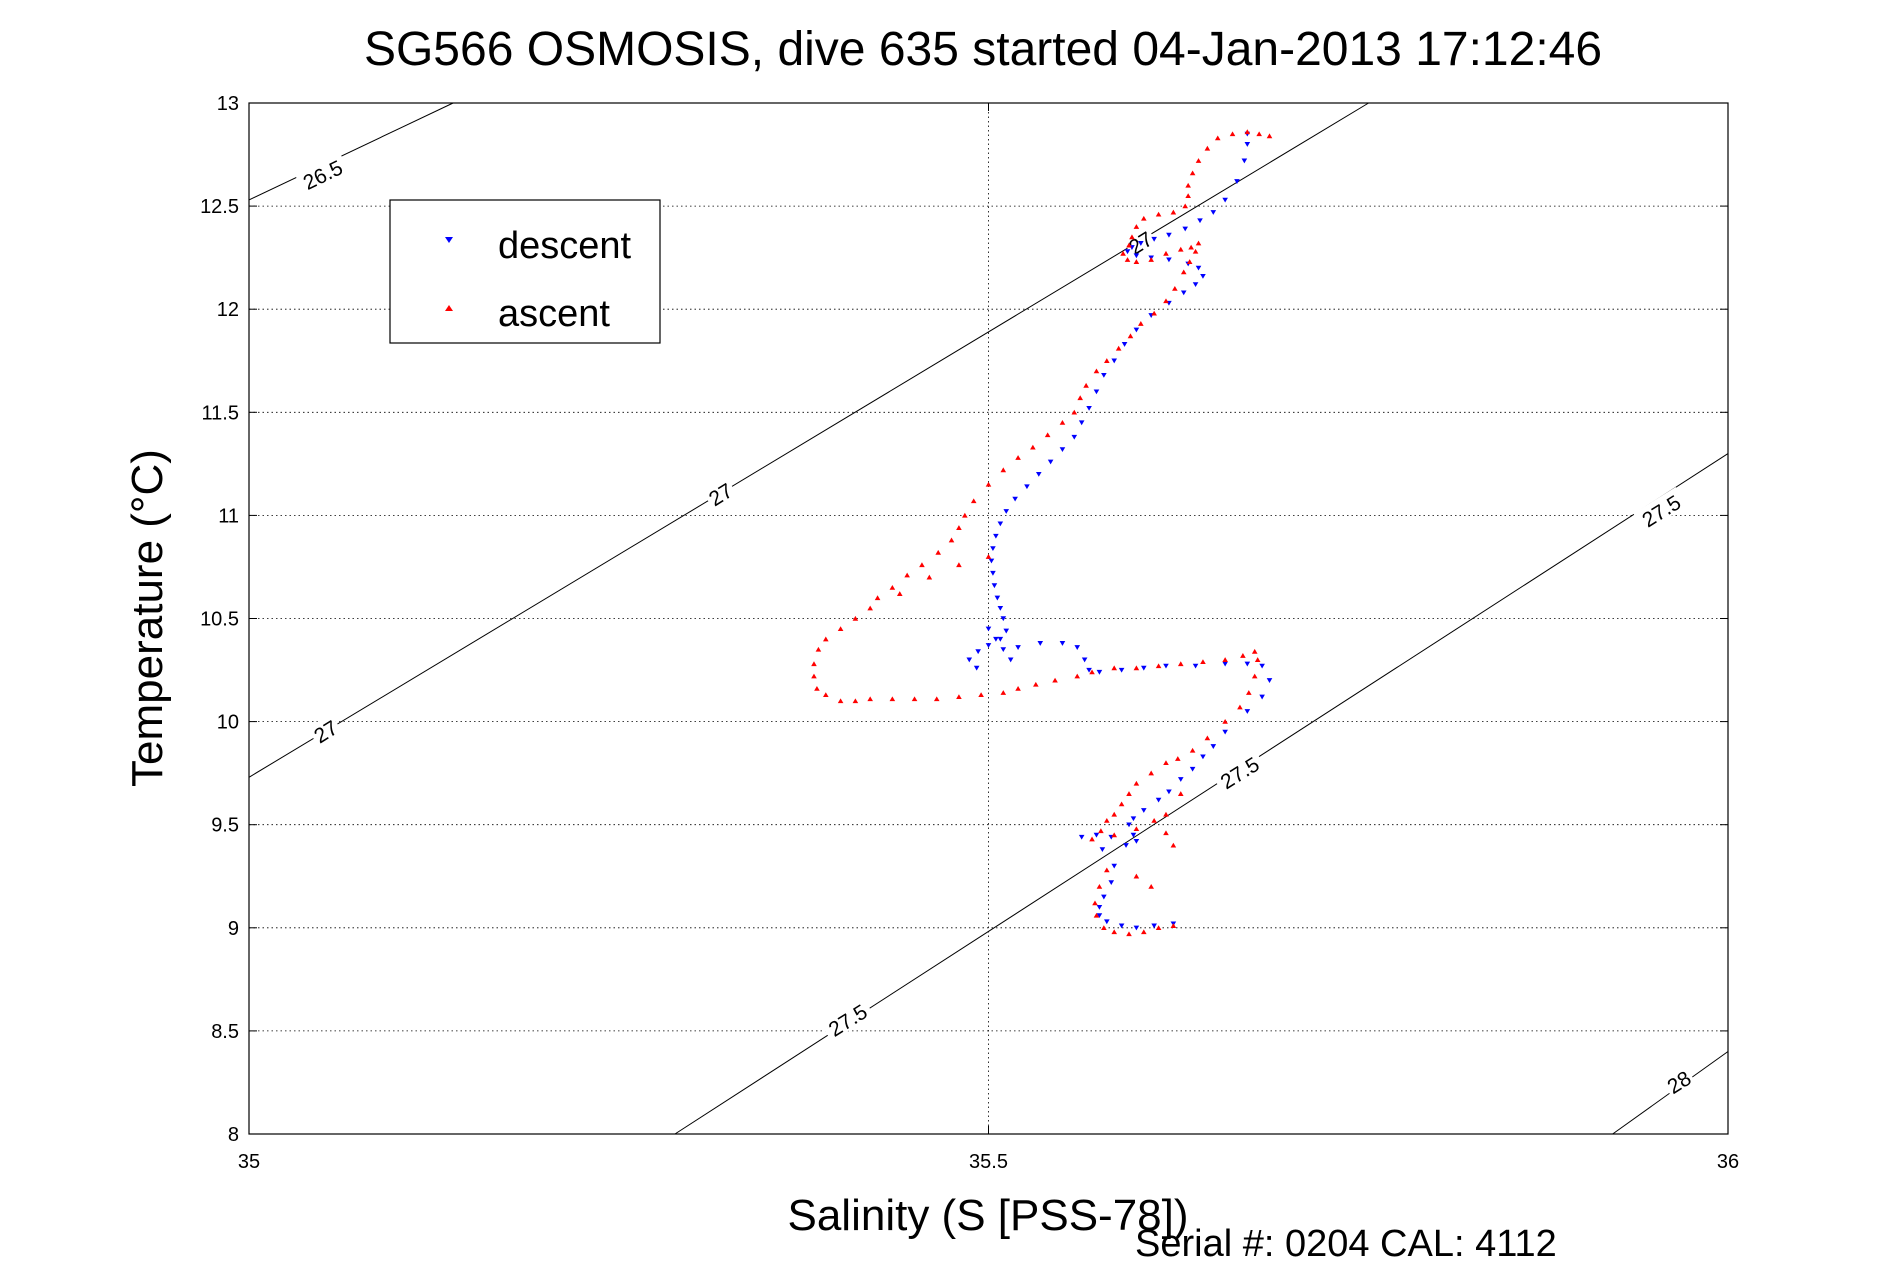 Image resolution: width=1891 pixels, height=1262 pixels. What do you see at coordinates (525, 271) in the screenshot?
I see `legend-box` at bounding box center [525, 271].